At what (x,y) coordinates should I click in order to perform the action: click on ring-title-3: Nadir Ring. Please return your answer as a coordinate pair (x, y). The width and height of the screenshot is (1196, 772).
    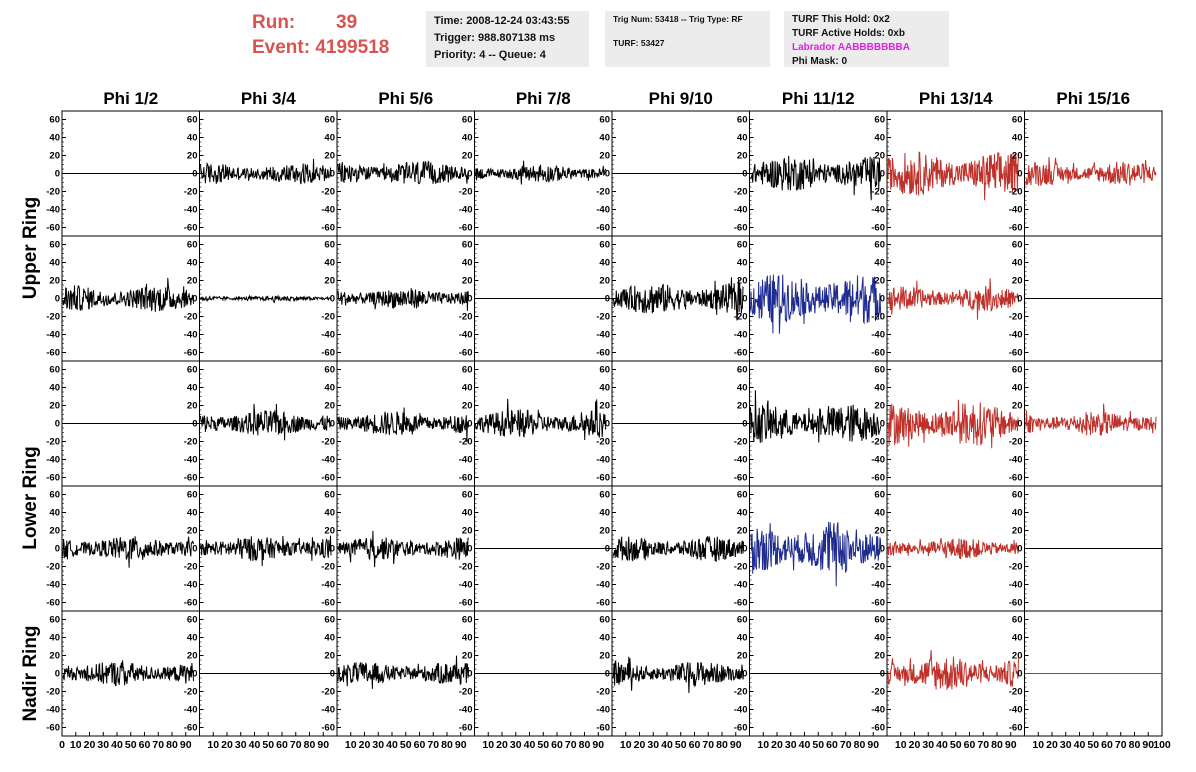
    Looking at the image, I should click on (30, 673).